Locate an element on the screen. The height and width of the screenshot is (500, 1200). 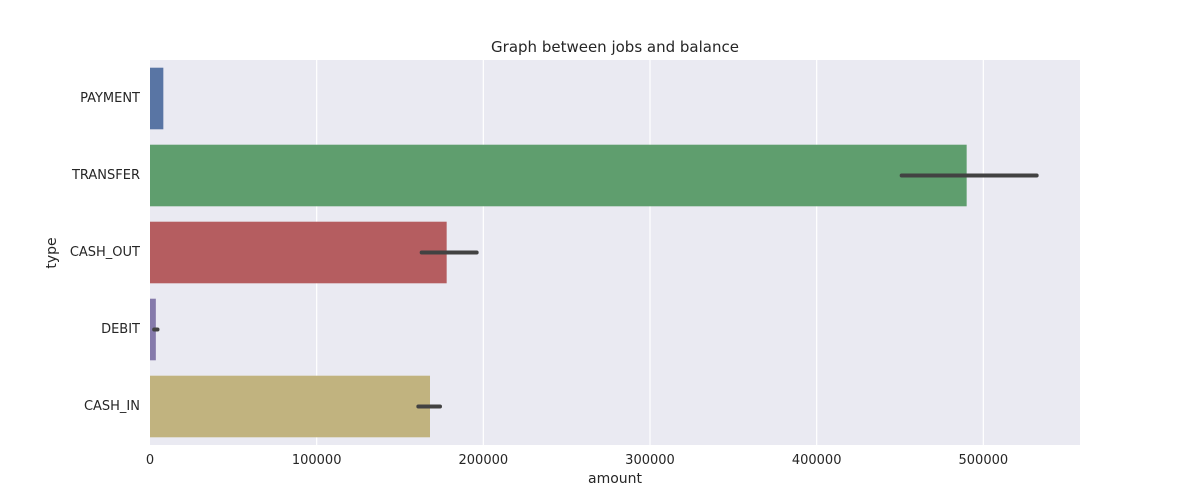
y-tick-label: CASH_OUT is located at coordinates (105, 252).